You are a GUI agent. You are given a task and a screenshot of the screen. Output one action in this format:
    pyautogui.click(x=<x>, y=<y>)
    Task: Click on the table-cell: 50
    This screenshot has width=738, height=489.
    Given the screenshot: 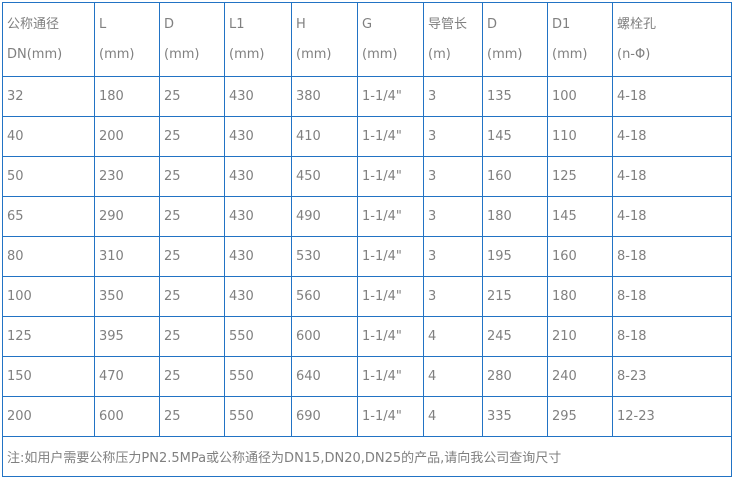 What is the action you would take?
    pyautogui.click(x=48, y=176)
    